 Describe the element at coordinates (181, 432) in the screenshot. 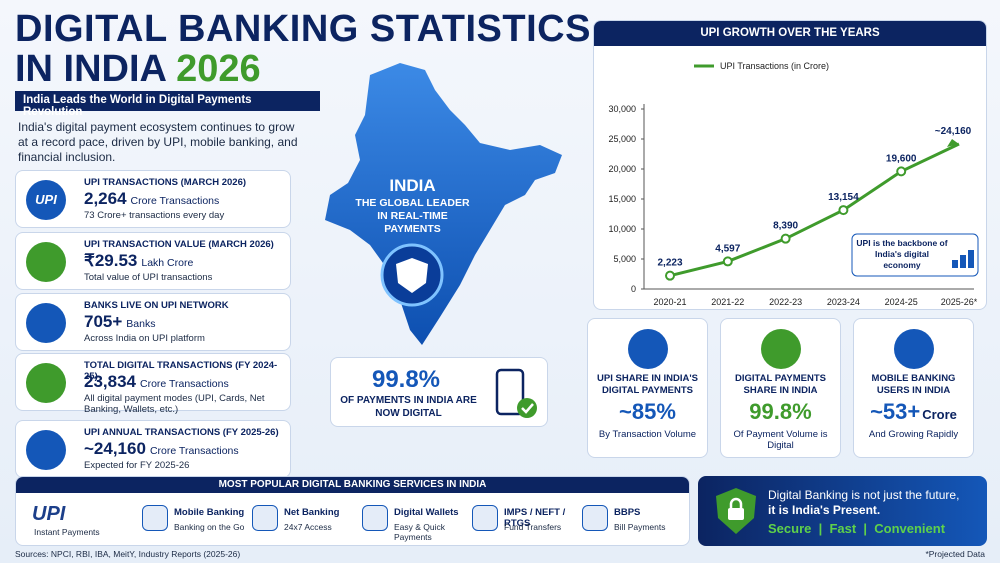

I see `stat-label: UPI ANNUAL TRANSACTIONS (FY 2025-26)` at that location.